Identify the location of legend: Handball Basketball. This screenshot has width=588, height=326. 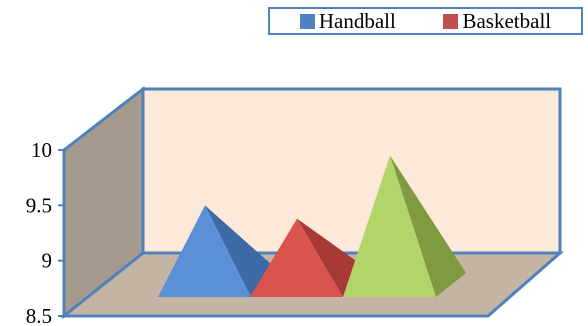
(425, 21).